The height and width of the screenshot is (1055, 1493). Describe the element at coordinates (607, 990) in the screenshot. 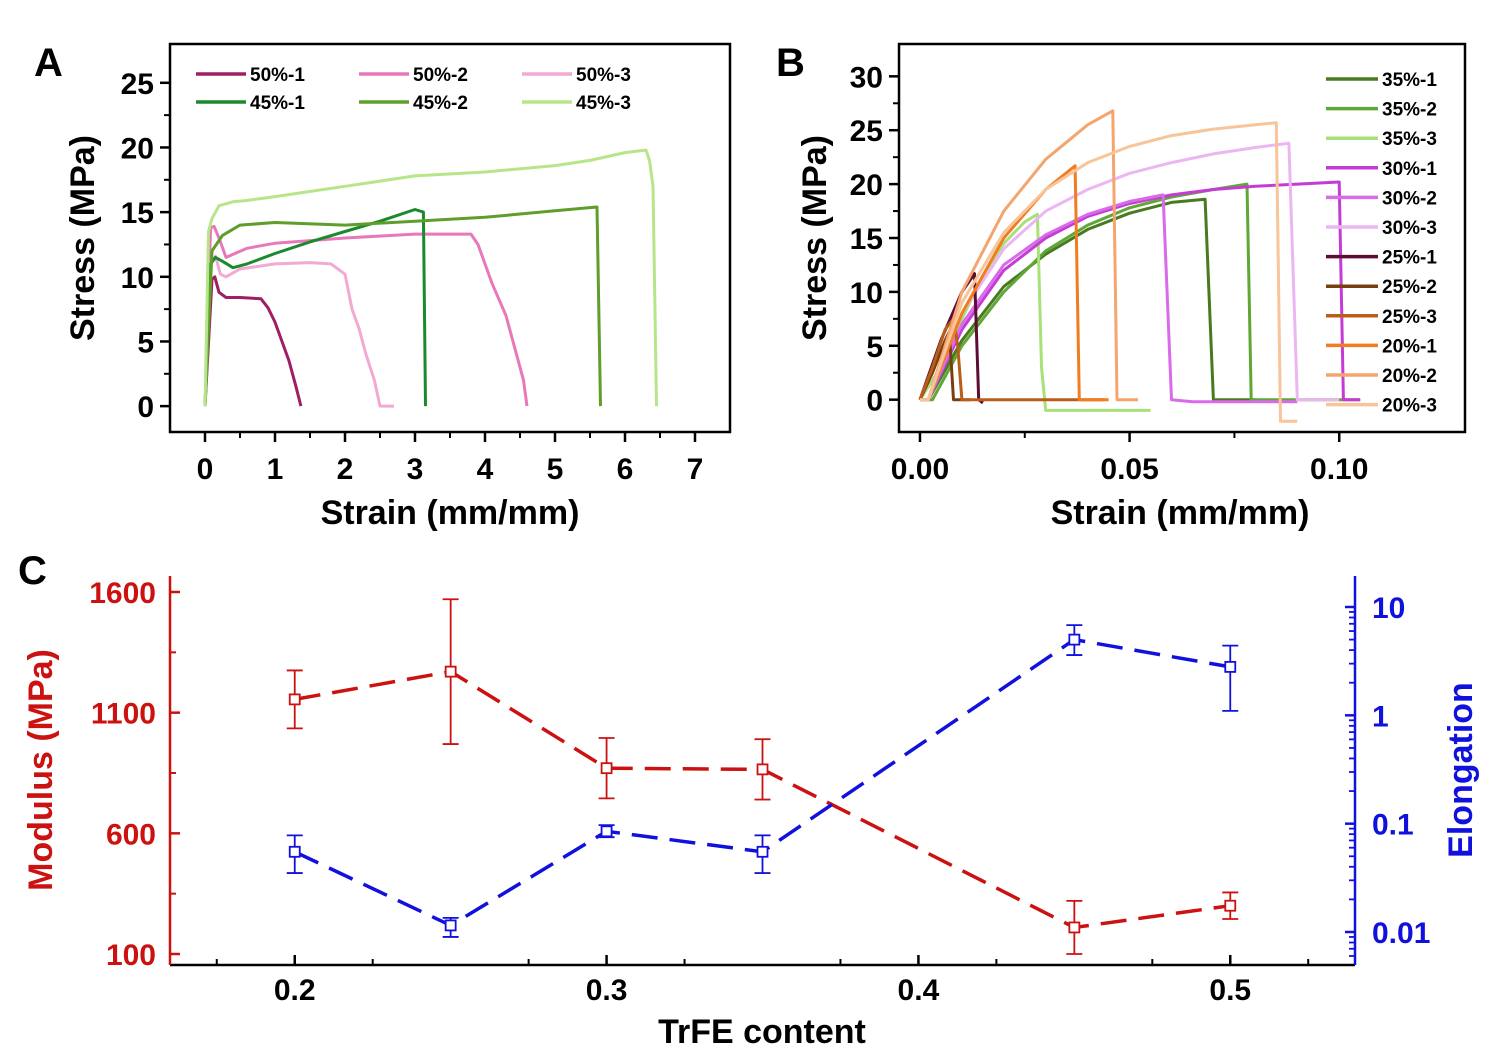

I see `x-tick-label: 0.3` at that location.